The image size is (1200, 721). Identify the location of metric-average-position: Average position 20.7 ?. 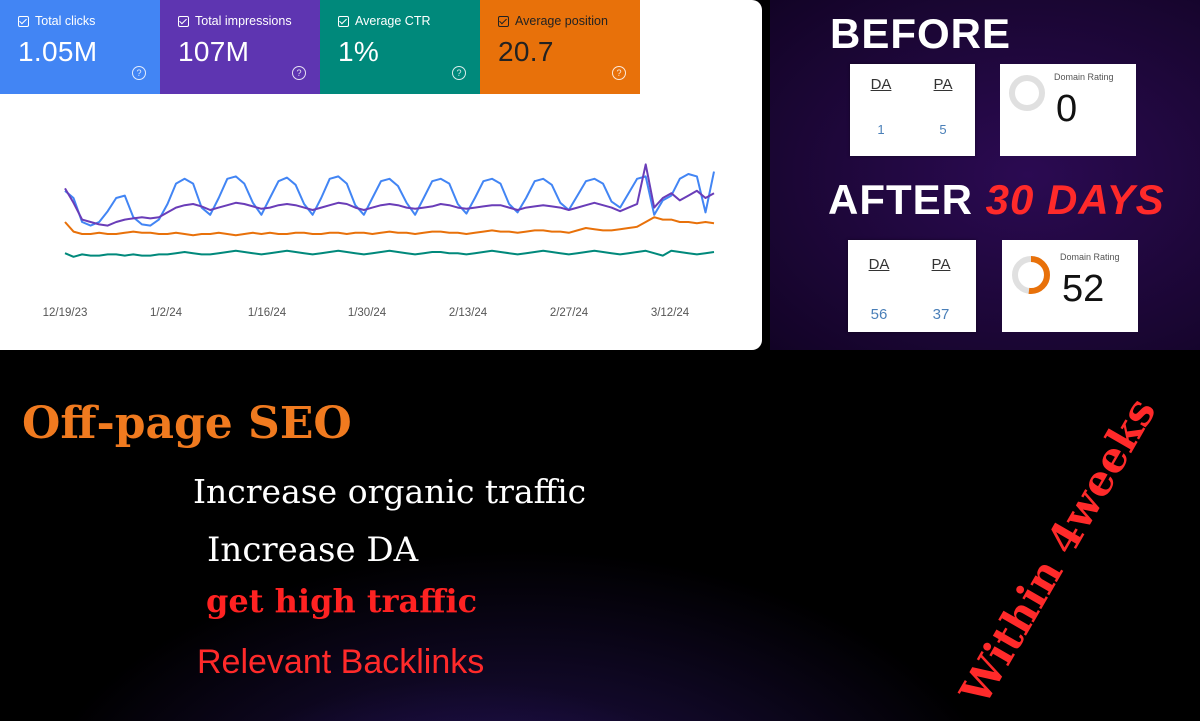
(560, 47).